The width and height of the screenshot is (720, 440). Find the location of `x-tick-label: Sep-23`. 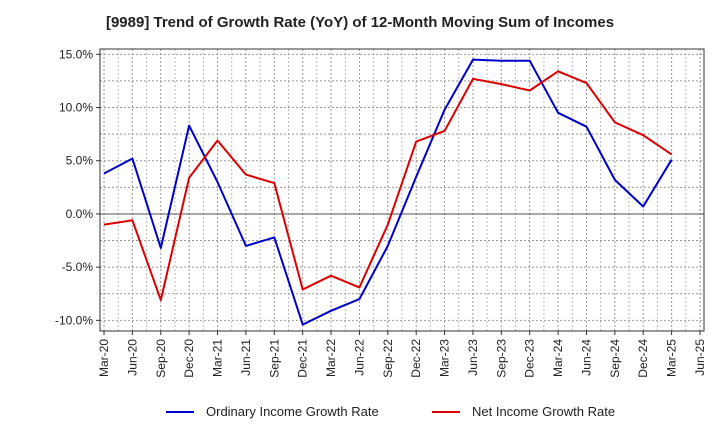

x-tick-label: Sep-23 is located at coordinates (501, 358).